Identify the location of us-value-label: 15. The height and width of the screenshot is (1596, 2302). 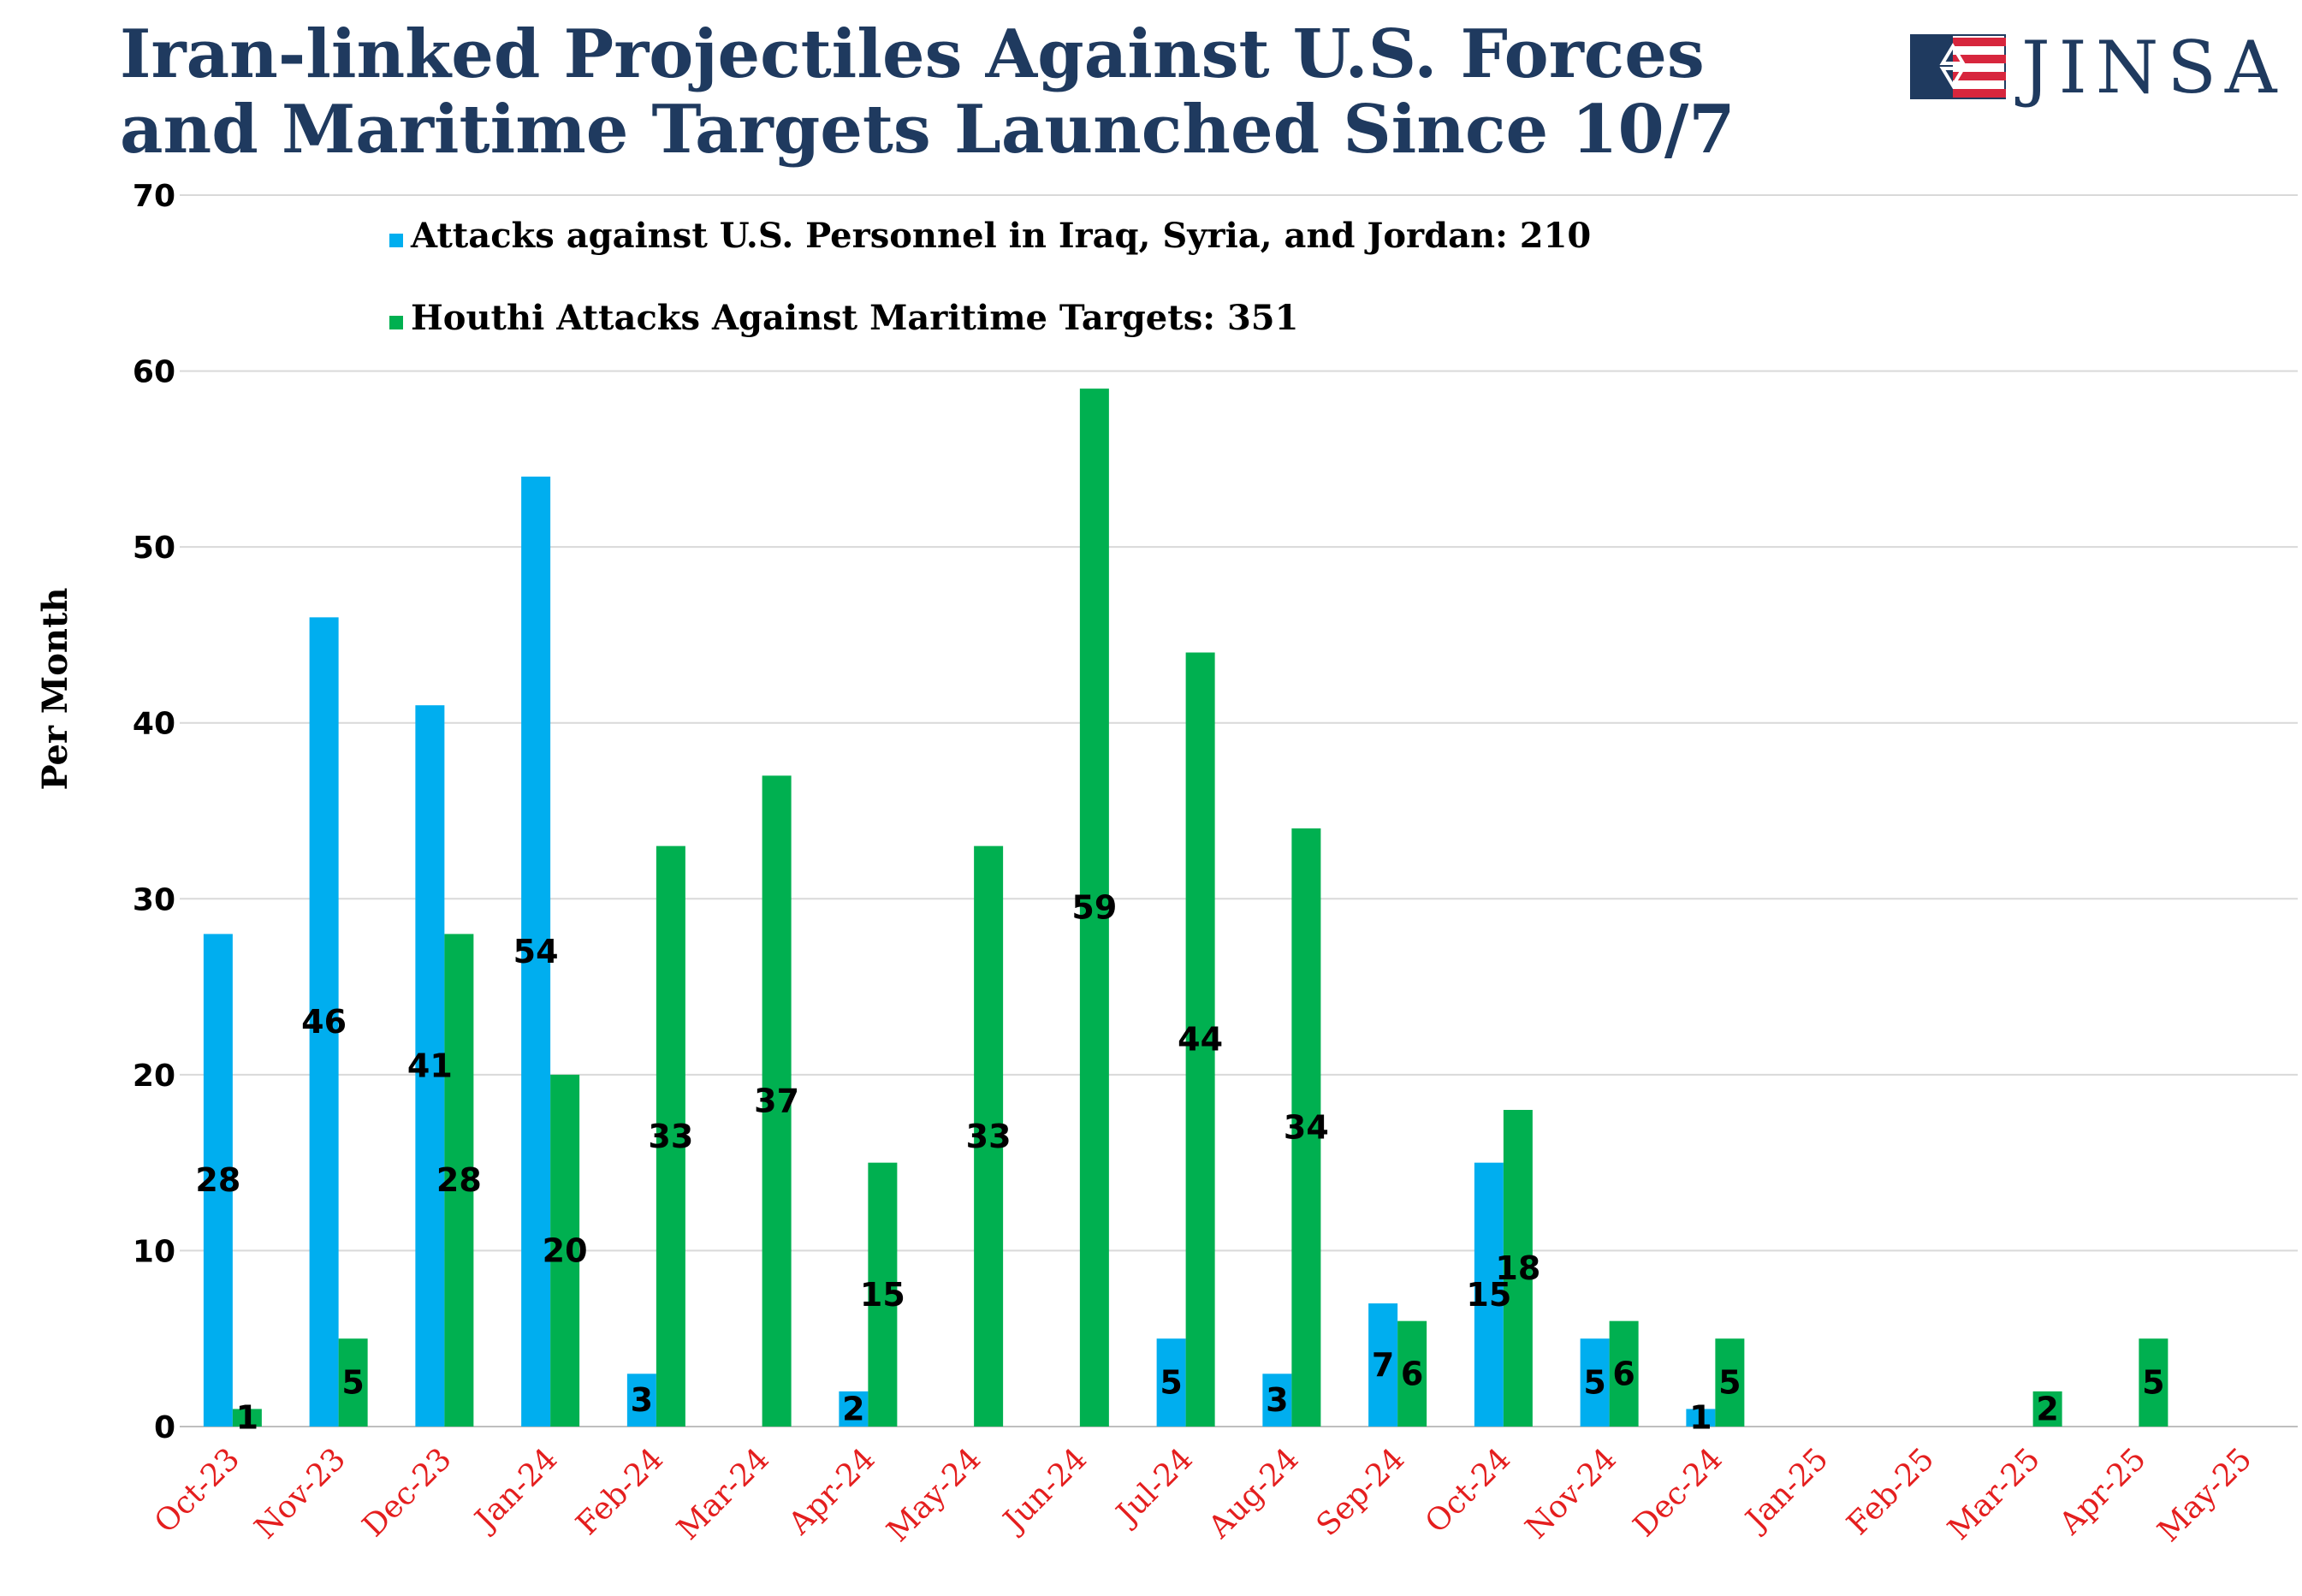
(1488, 1295).